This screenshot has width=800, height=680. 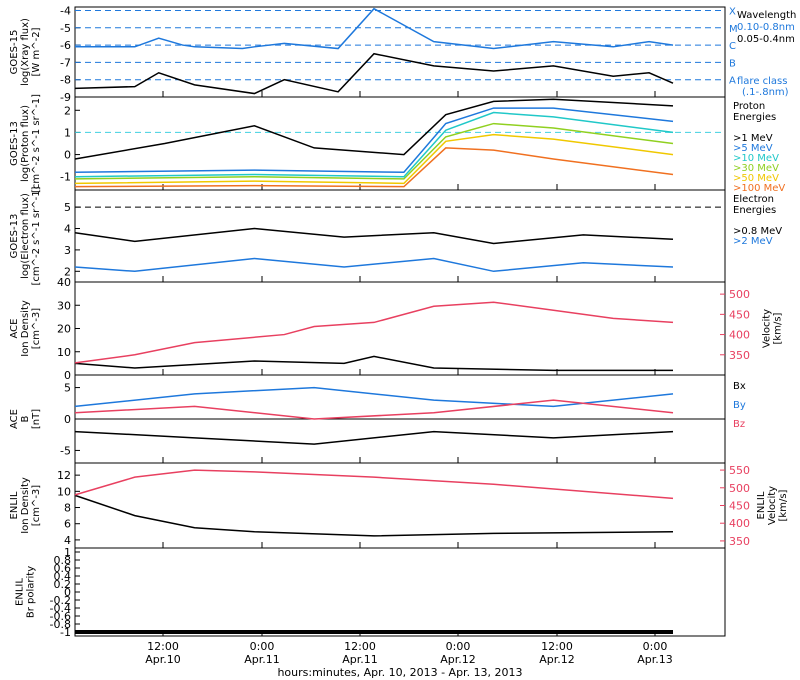 What do you see at coordinates (163, 659) in the screenshot?
I see `x-tick-sublabel: Apr.10` at bounding box center [163, 659].